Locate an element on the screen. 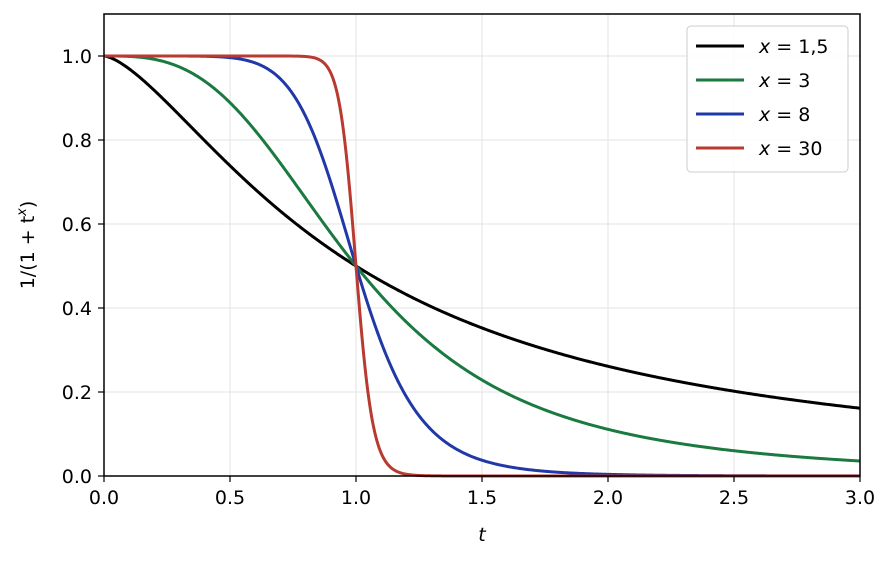  x-axis-label: t is located at coordinates (482, 535).